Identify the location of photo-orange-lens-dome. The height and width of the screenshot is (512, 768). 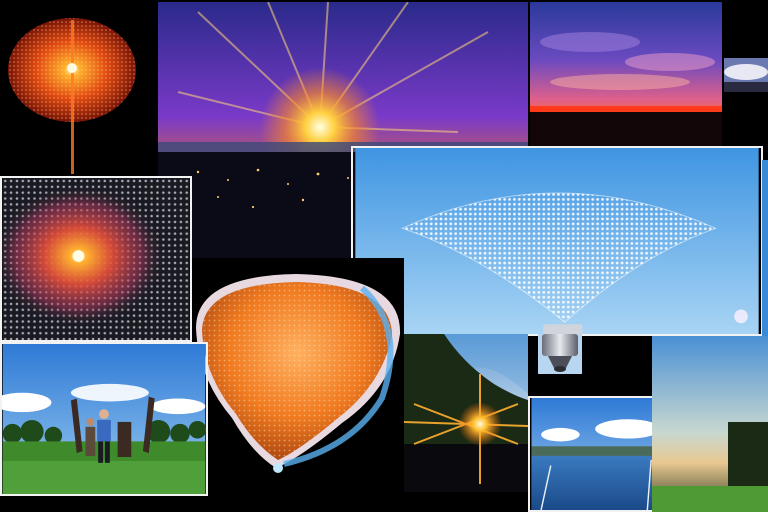
(298, 384).